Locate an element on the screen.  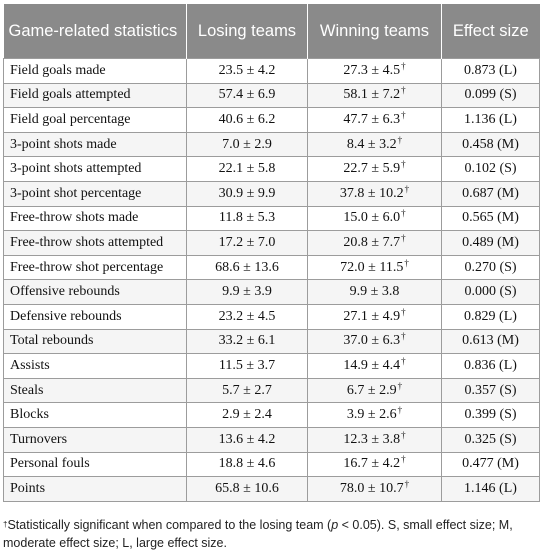
winning-cell-value: 78.0 ± 10.7 is located at coordinates (371, 488).